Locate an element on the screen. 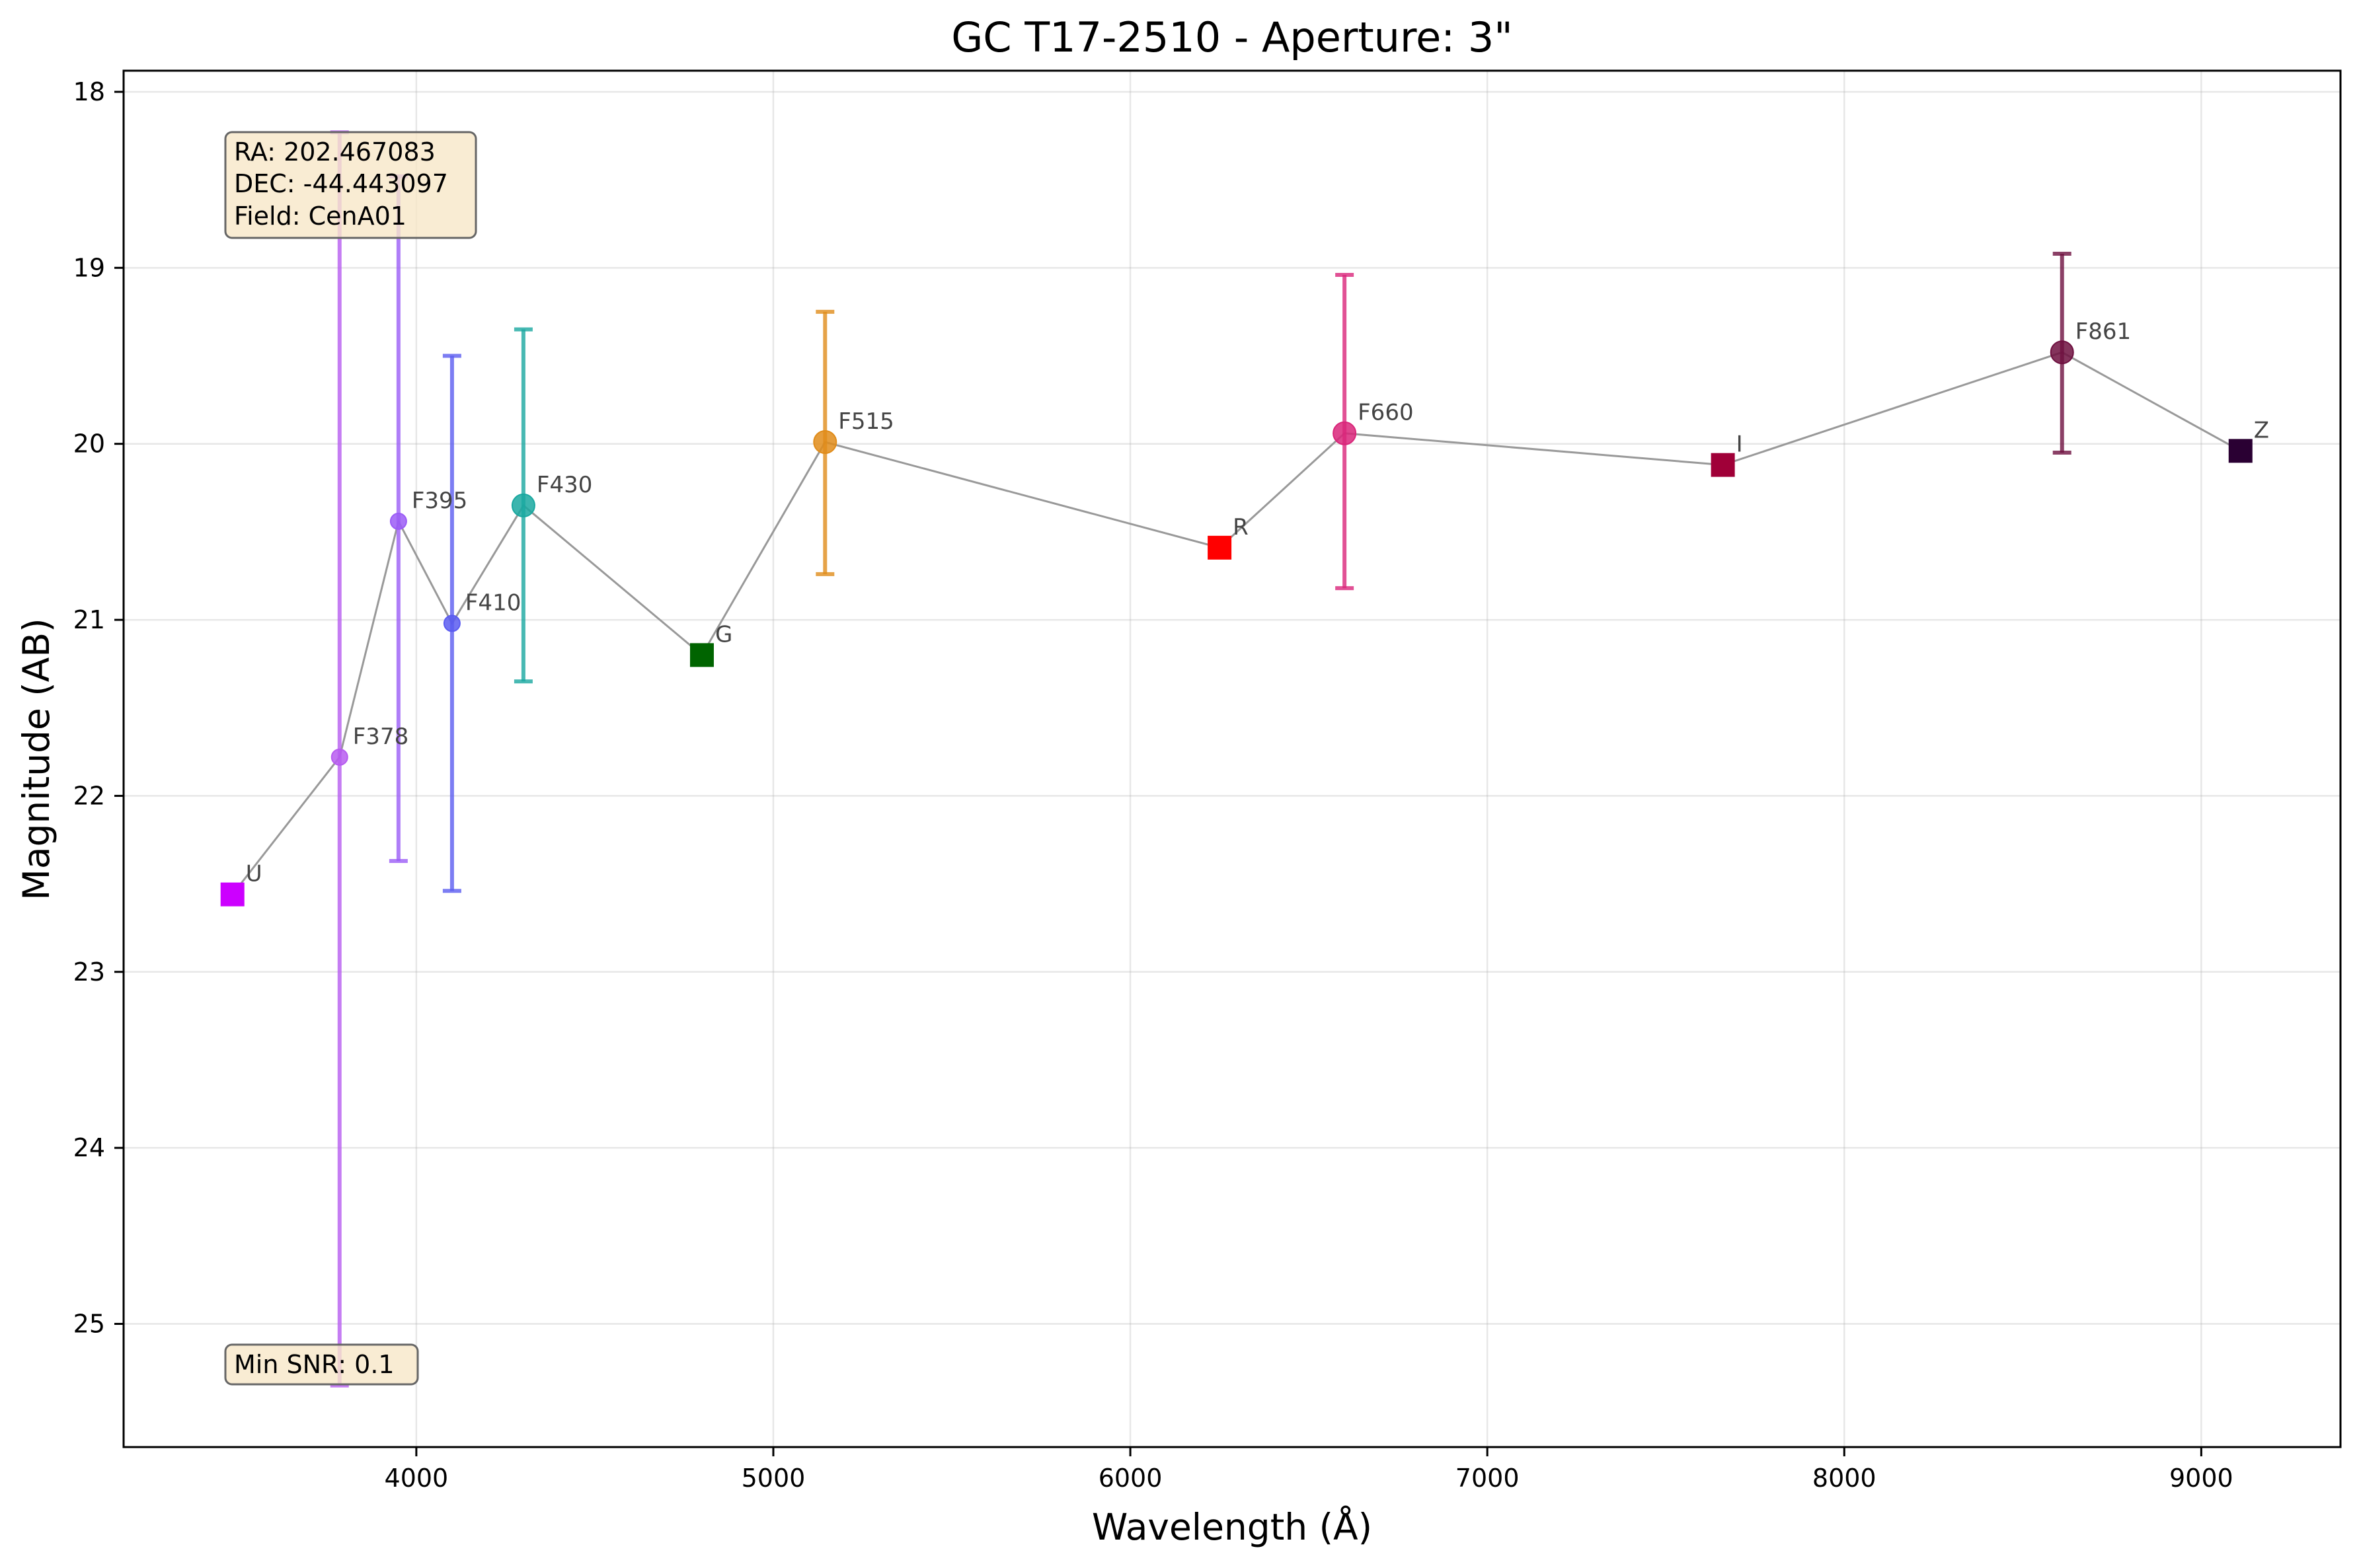 This screenshot has width=2359, height=1568. point-label-i: I is located at coordinates (1739, 444).